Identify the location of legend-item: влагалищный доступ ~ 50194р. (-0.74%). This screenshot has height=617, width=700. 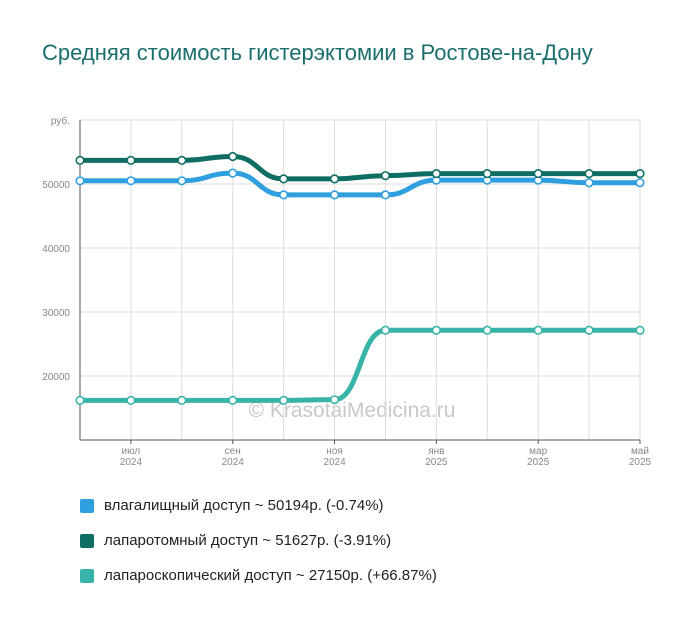
(258, 505).